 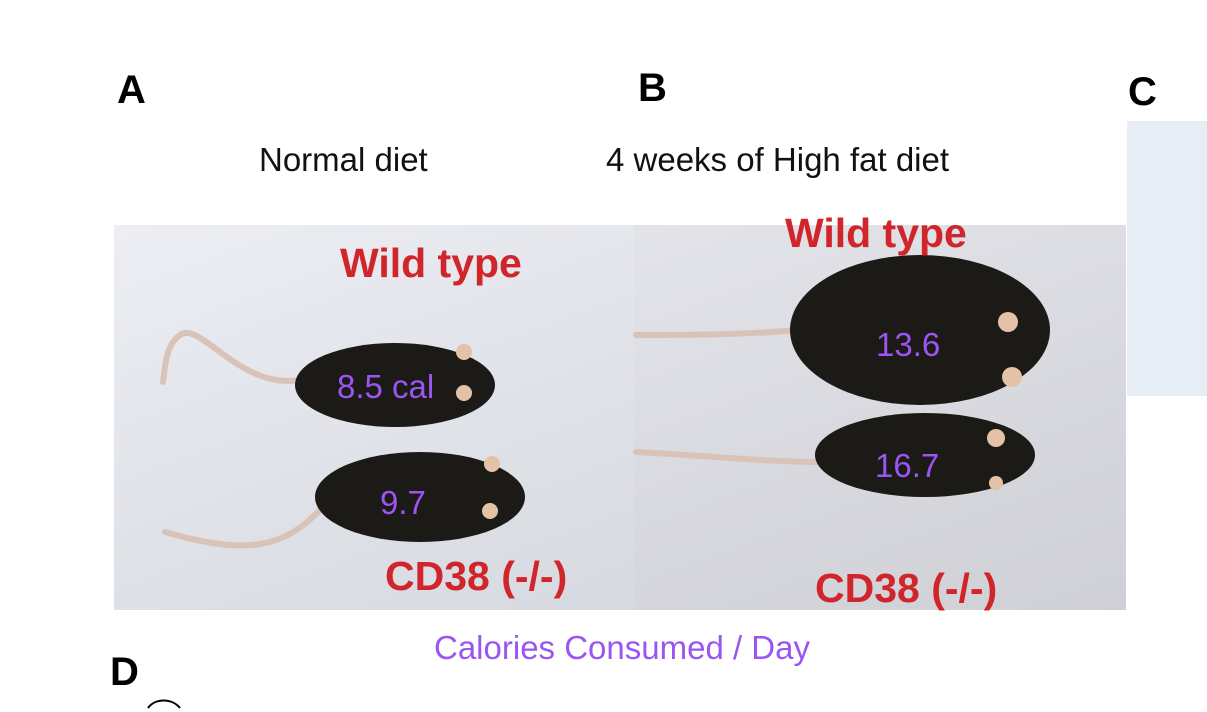 I want to click on genotype-label-cd38-high-fat: CD38 (-/-), so click(x=906, y=588).